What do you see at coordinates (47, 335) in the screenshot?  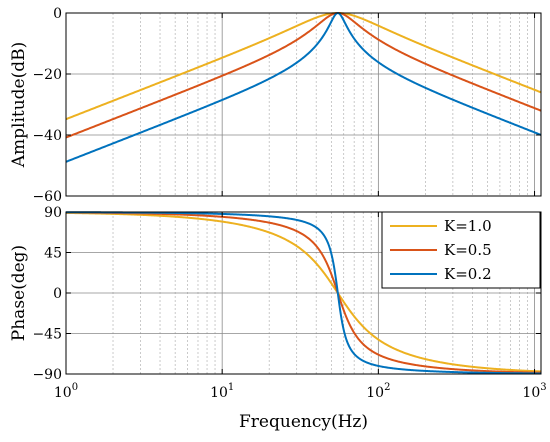 I see `y-tick-label: −45` at bounding box center [47, 335].